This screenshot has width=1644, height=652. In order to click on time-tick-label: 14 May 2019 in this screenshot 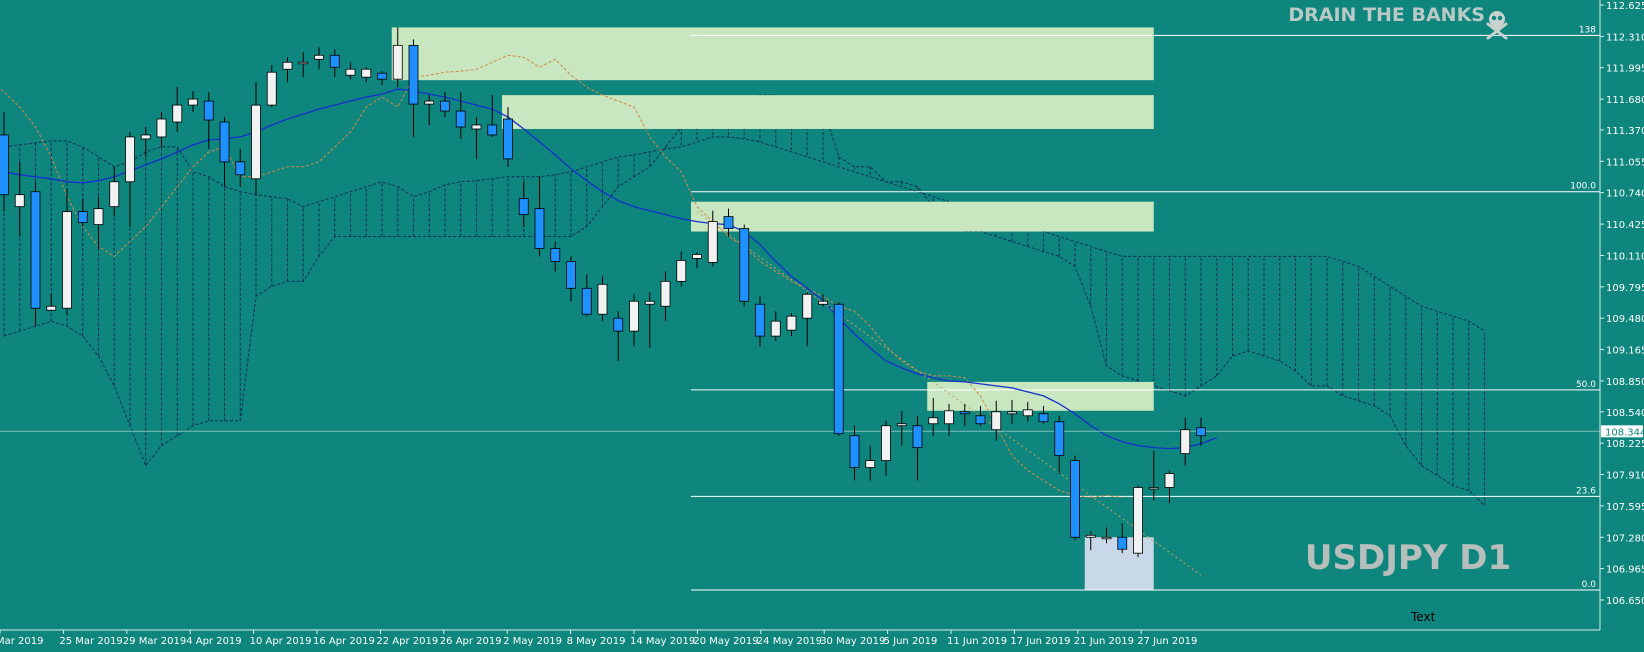, I will do `click(662, 641)`.